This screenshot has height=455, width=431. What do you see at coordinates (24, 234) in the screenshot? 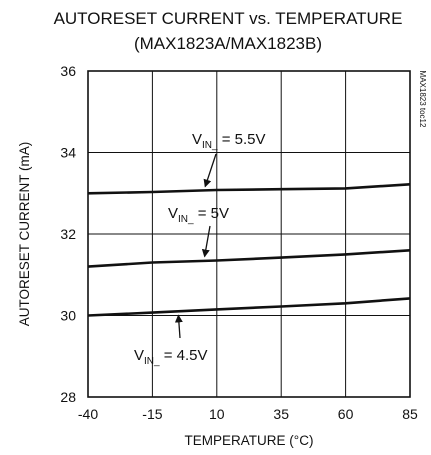
I see `y-axis-label: AUTORESET CURRENT (mA)` at bounding box center [24, 234].